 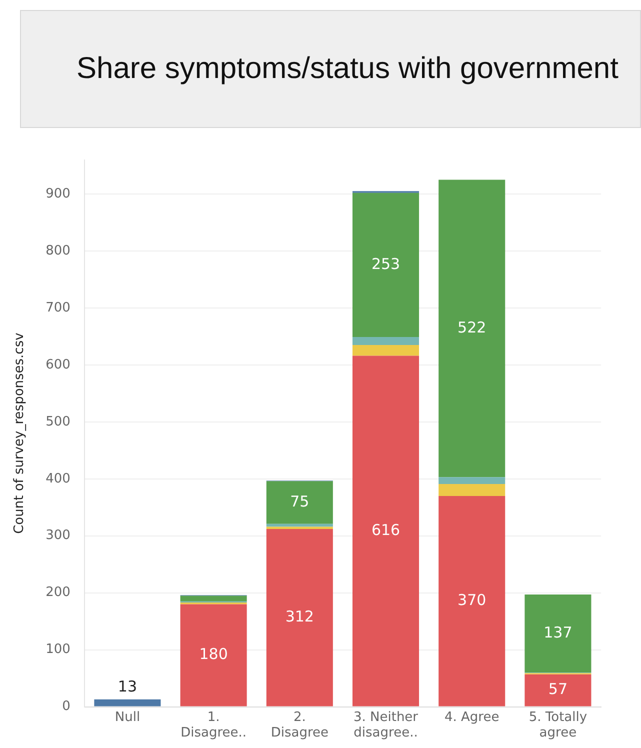 What do you see at coordinates (58, 250) in the screenshot?
I see `y-tick-label: 800` at bounding box center [58, 250].